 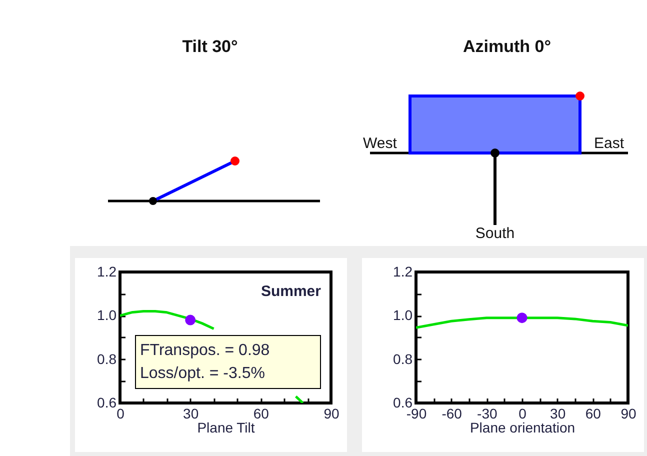 What do you see at coordinates (452, 414) in the screenshot?
I see `x-tick-label: -60` at bounding box center [452, 414].